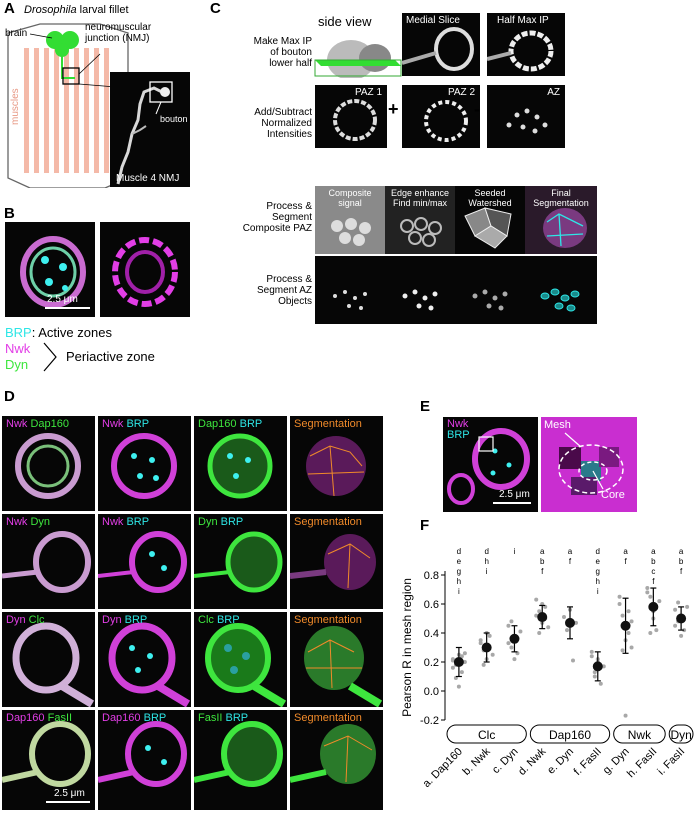 This screenshot has width=700, height=815. What do you see at coordinates (477, 109) in the screenshot?
I see `minus-sign: -` at bounding box center [477, 109].